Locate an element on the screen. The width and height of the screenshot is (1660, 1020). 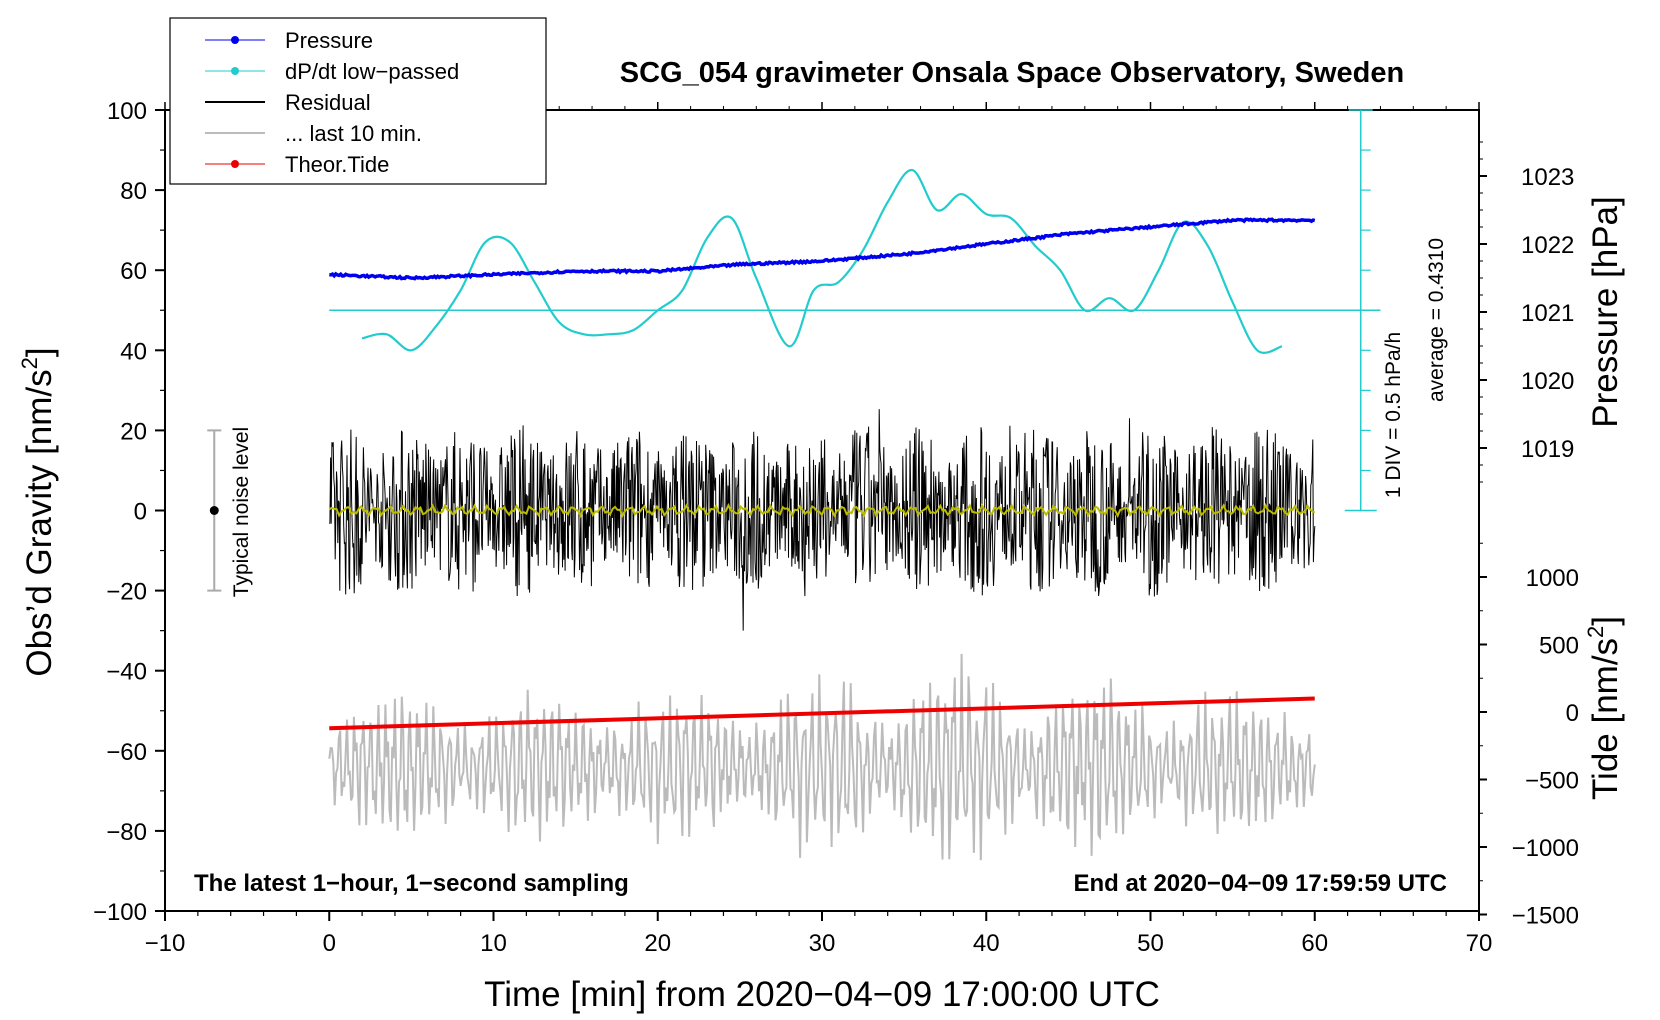
y-tick-label: −20 is located at coordinates (126, 592).